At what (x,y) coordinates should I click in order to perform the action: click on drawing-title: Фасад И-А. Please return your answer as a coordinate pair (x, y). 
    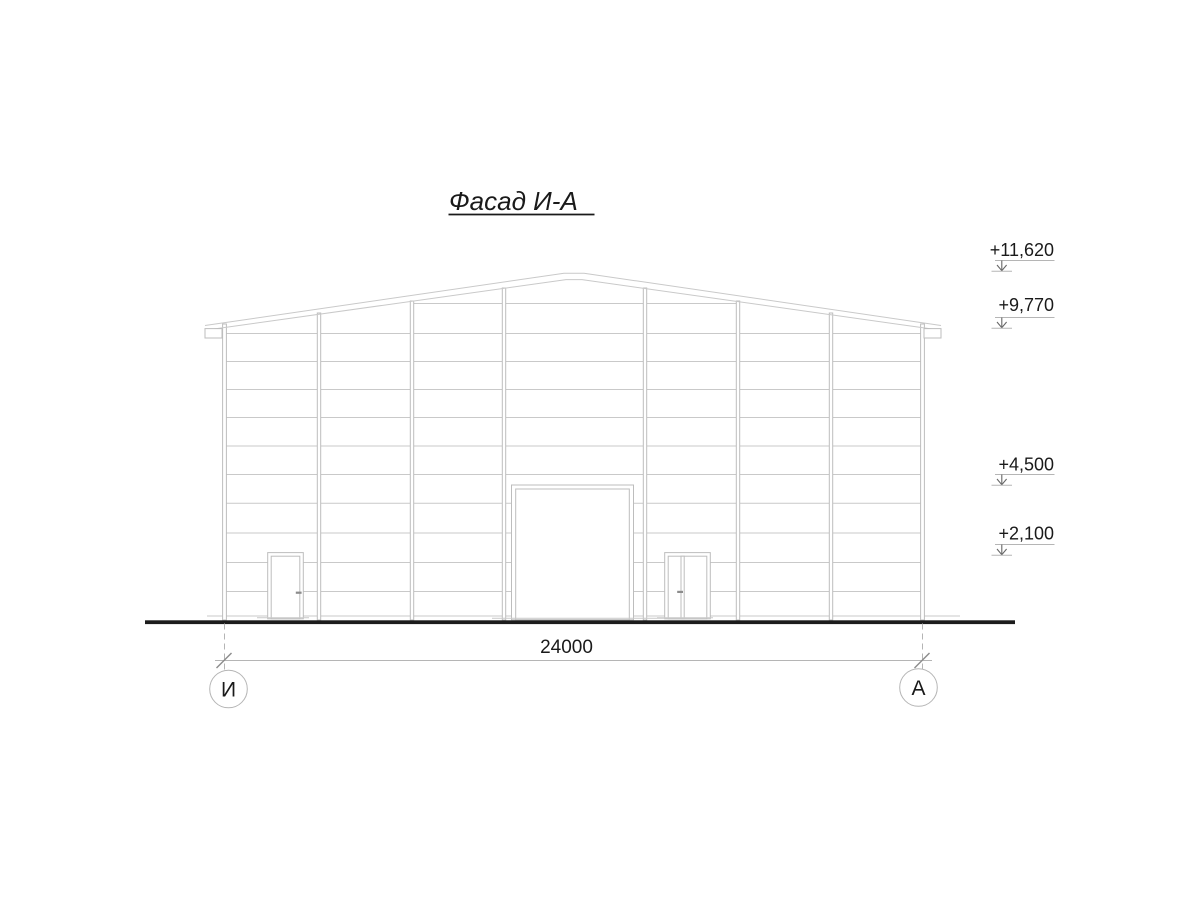
    Looking at the image, I should click on (522, 201).